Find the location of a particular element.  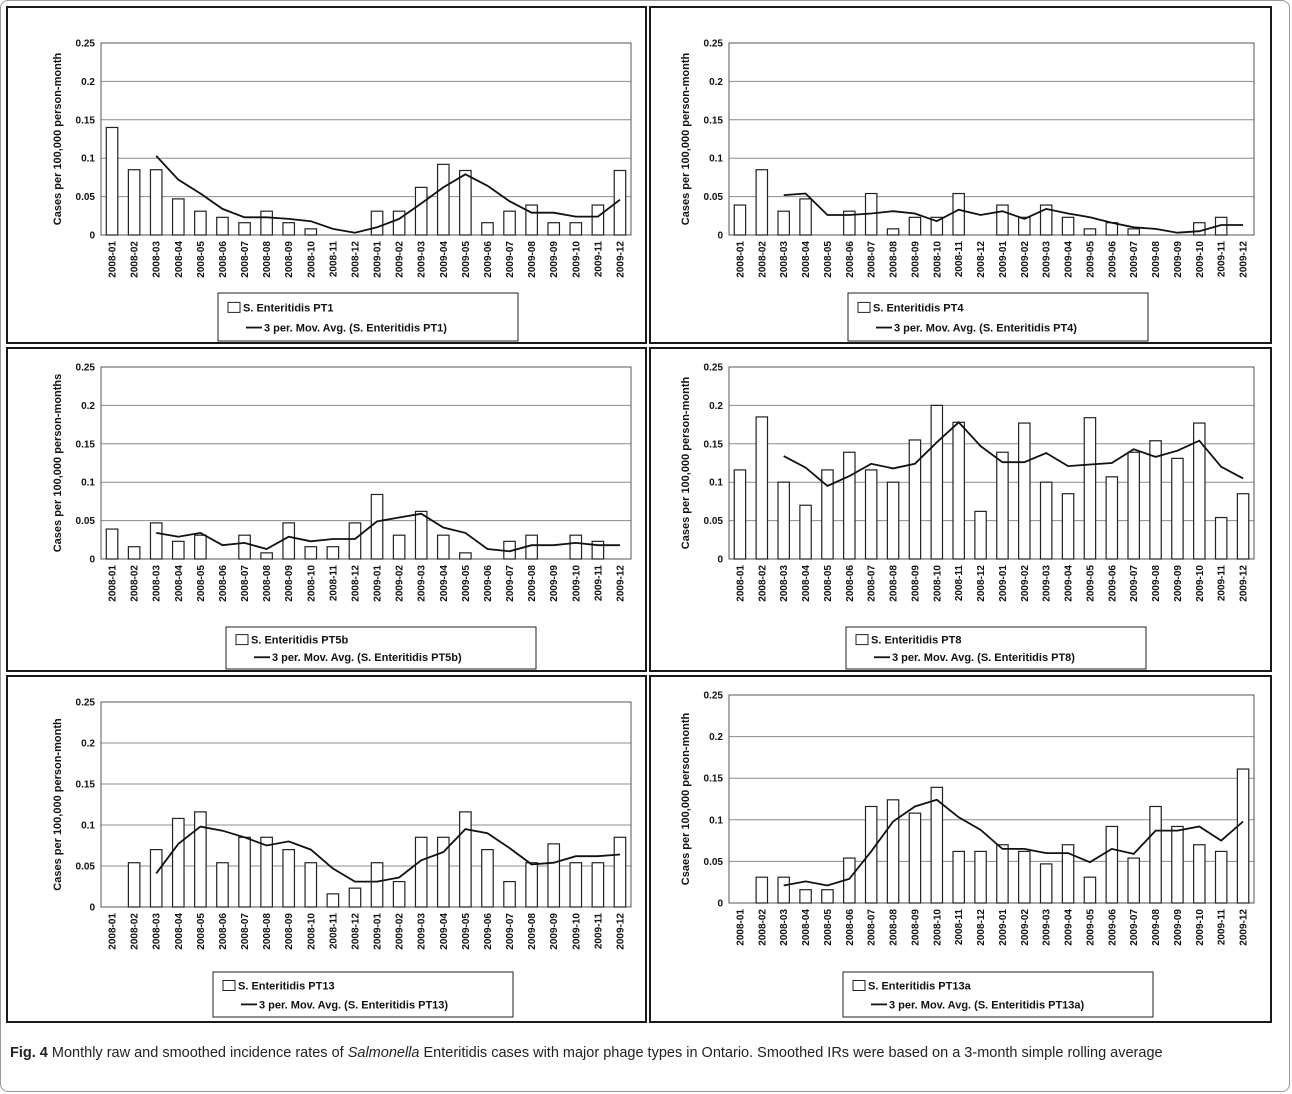

legend-label-bars: S. Enteritidis PT4 is located at coordinates (918, 308).